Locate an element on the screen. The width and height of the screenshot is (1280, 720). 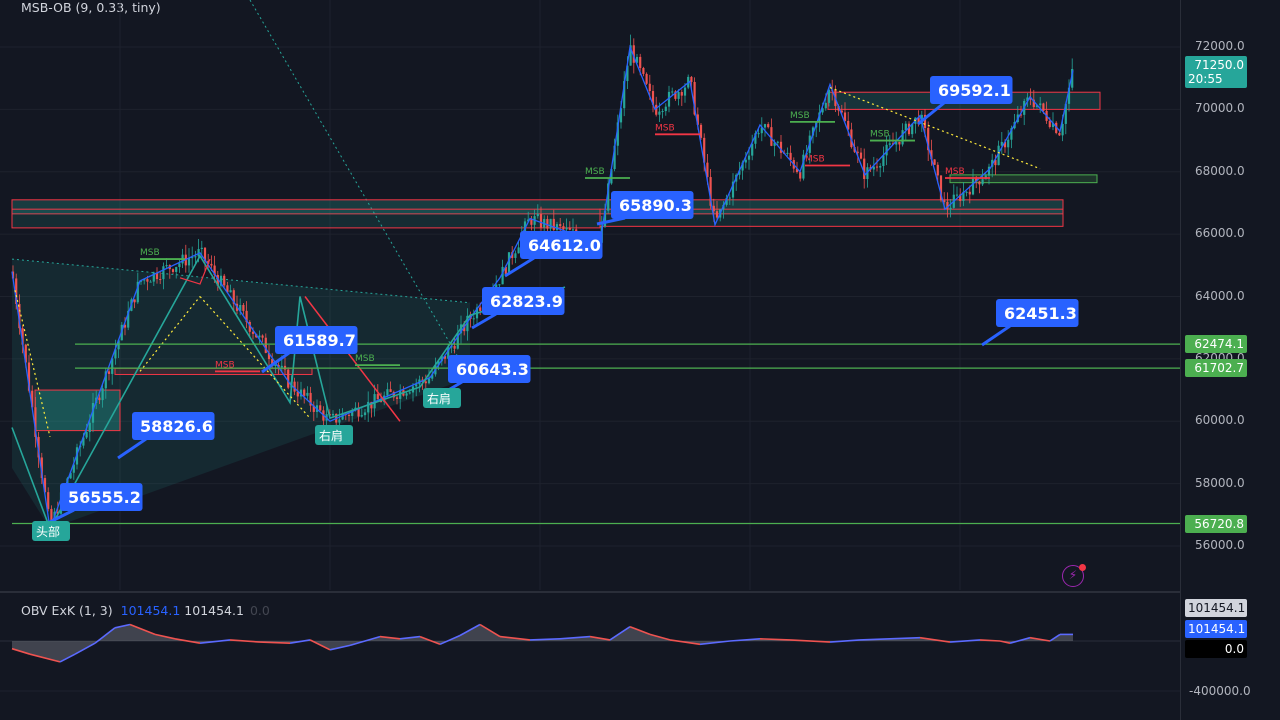
level-badge: 62474.1 is located at coordinates (1216, 344).